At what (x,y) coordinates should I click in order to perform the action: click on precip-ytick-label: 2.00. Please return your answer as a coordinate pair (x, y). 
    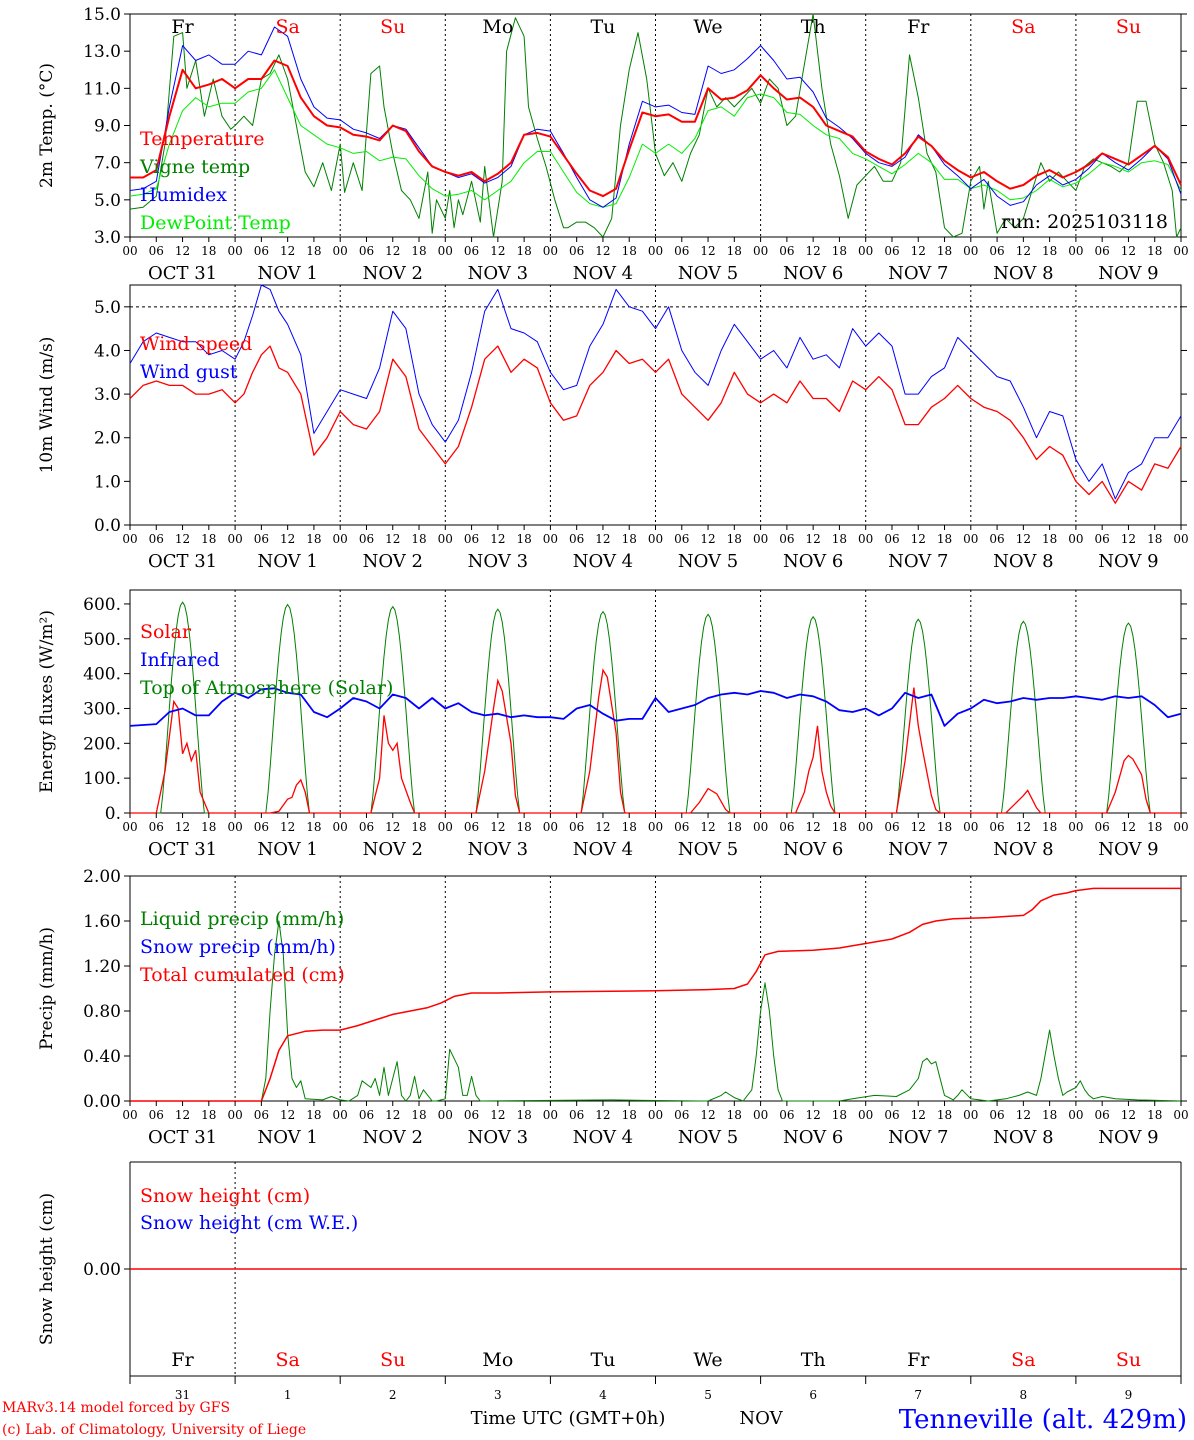
    Looking at the image, I should click on (102, 877).